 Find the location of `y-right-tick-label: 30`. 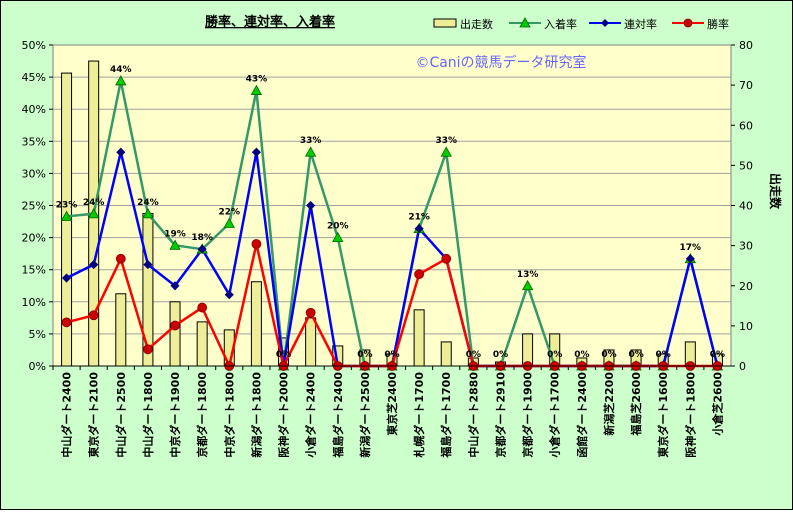

y-right-tick-label: 30 is located at coordinates (746, 246).